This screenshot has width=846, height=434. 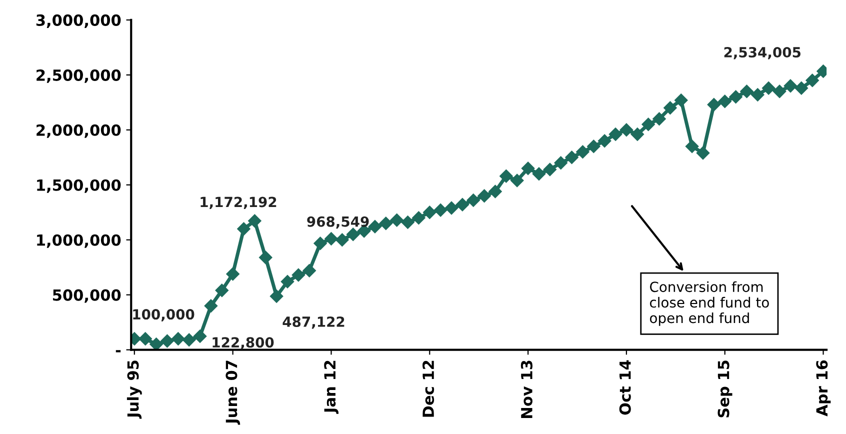 What do you see at coordinates (338, 222) in the screenshot?
I see `data-label: 968,549` at bounding box center [338, 222].